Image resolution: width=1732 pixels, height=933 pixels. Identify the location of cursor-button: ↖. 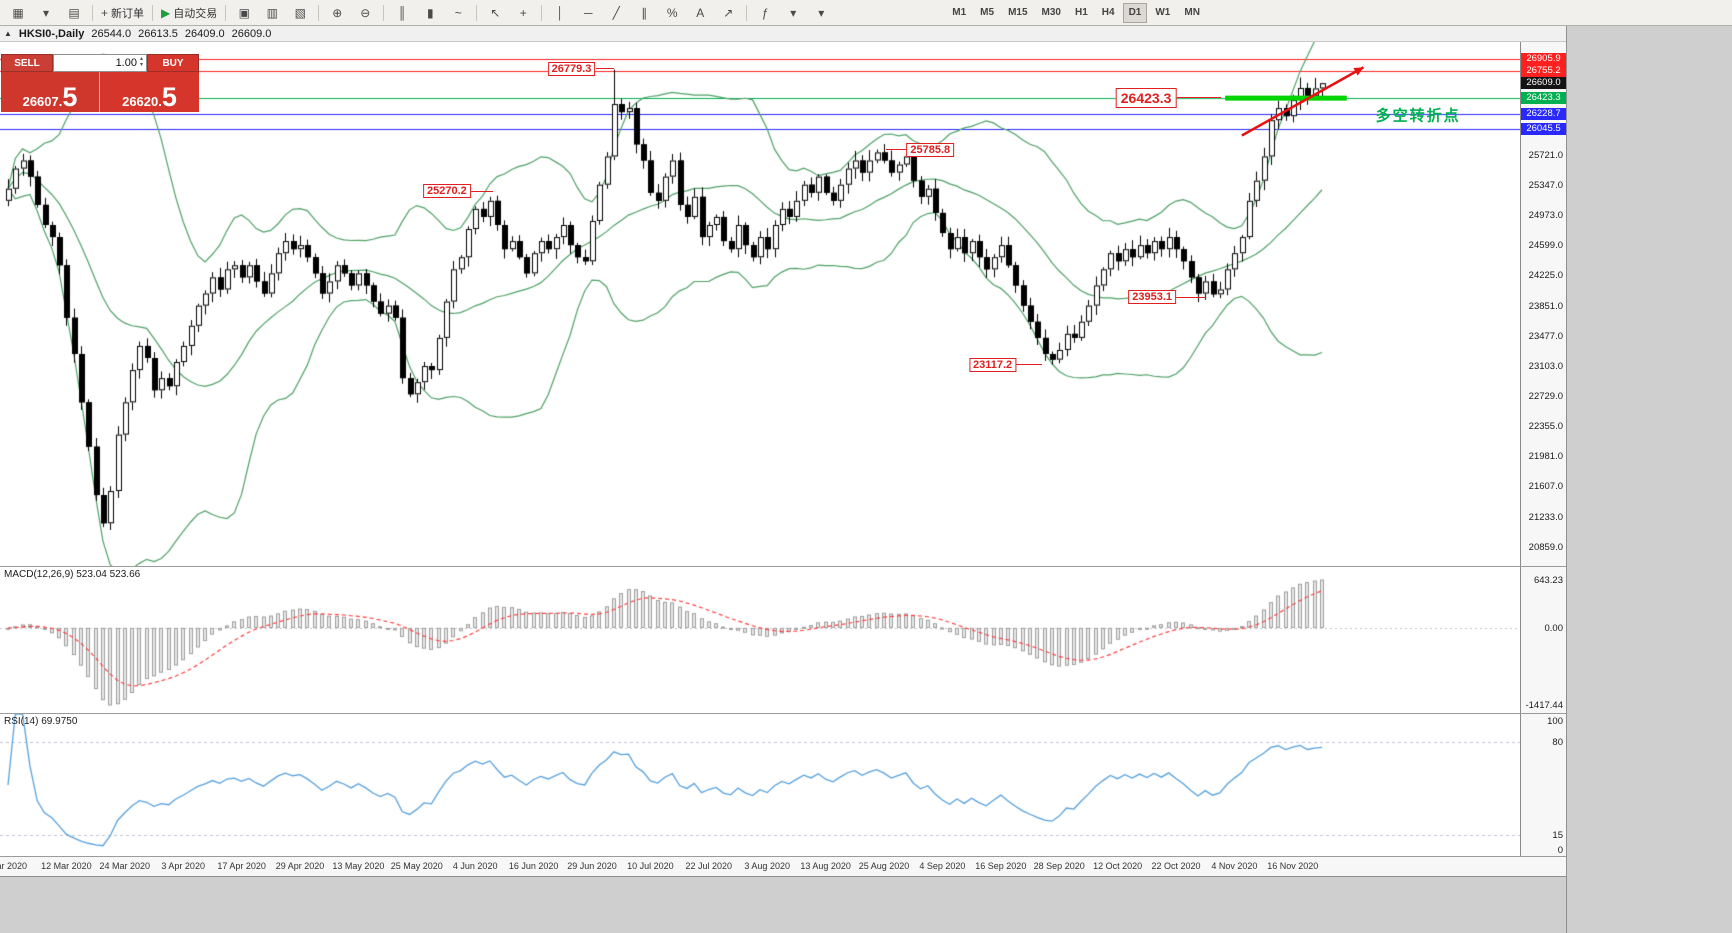
(495, 13).